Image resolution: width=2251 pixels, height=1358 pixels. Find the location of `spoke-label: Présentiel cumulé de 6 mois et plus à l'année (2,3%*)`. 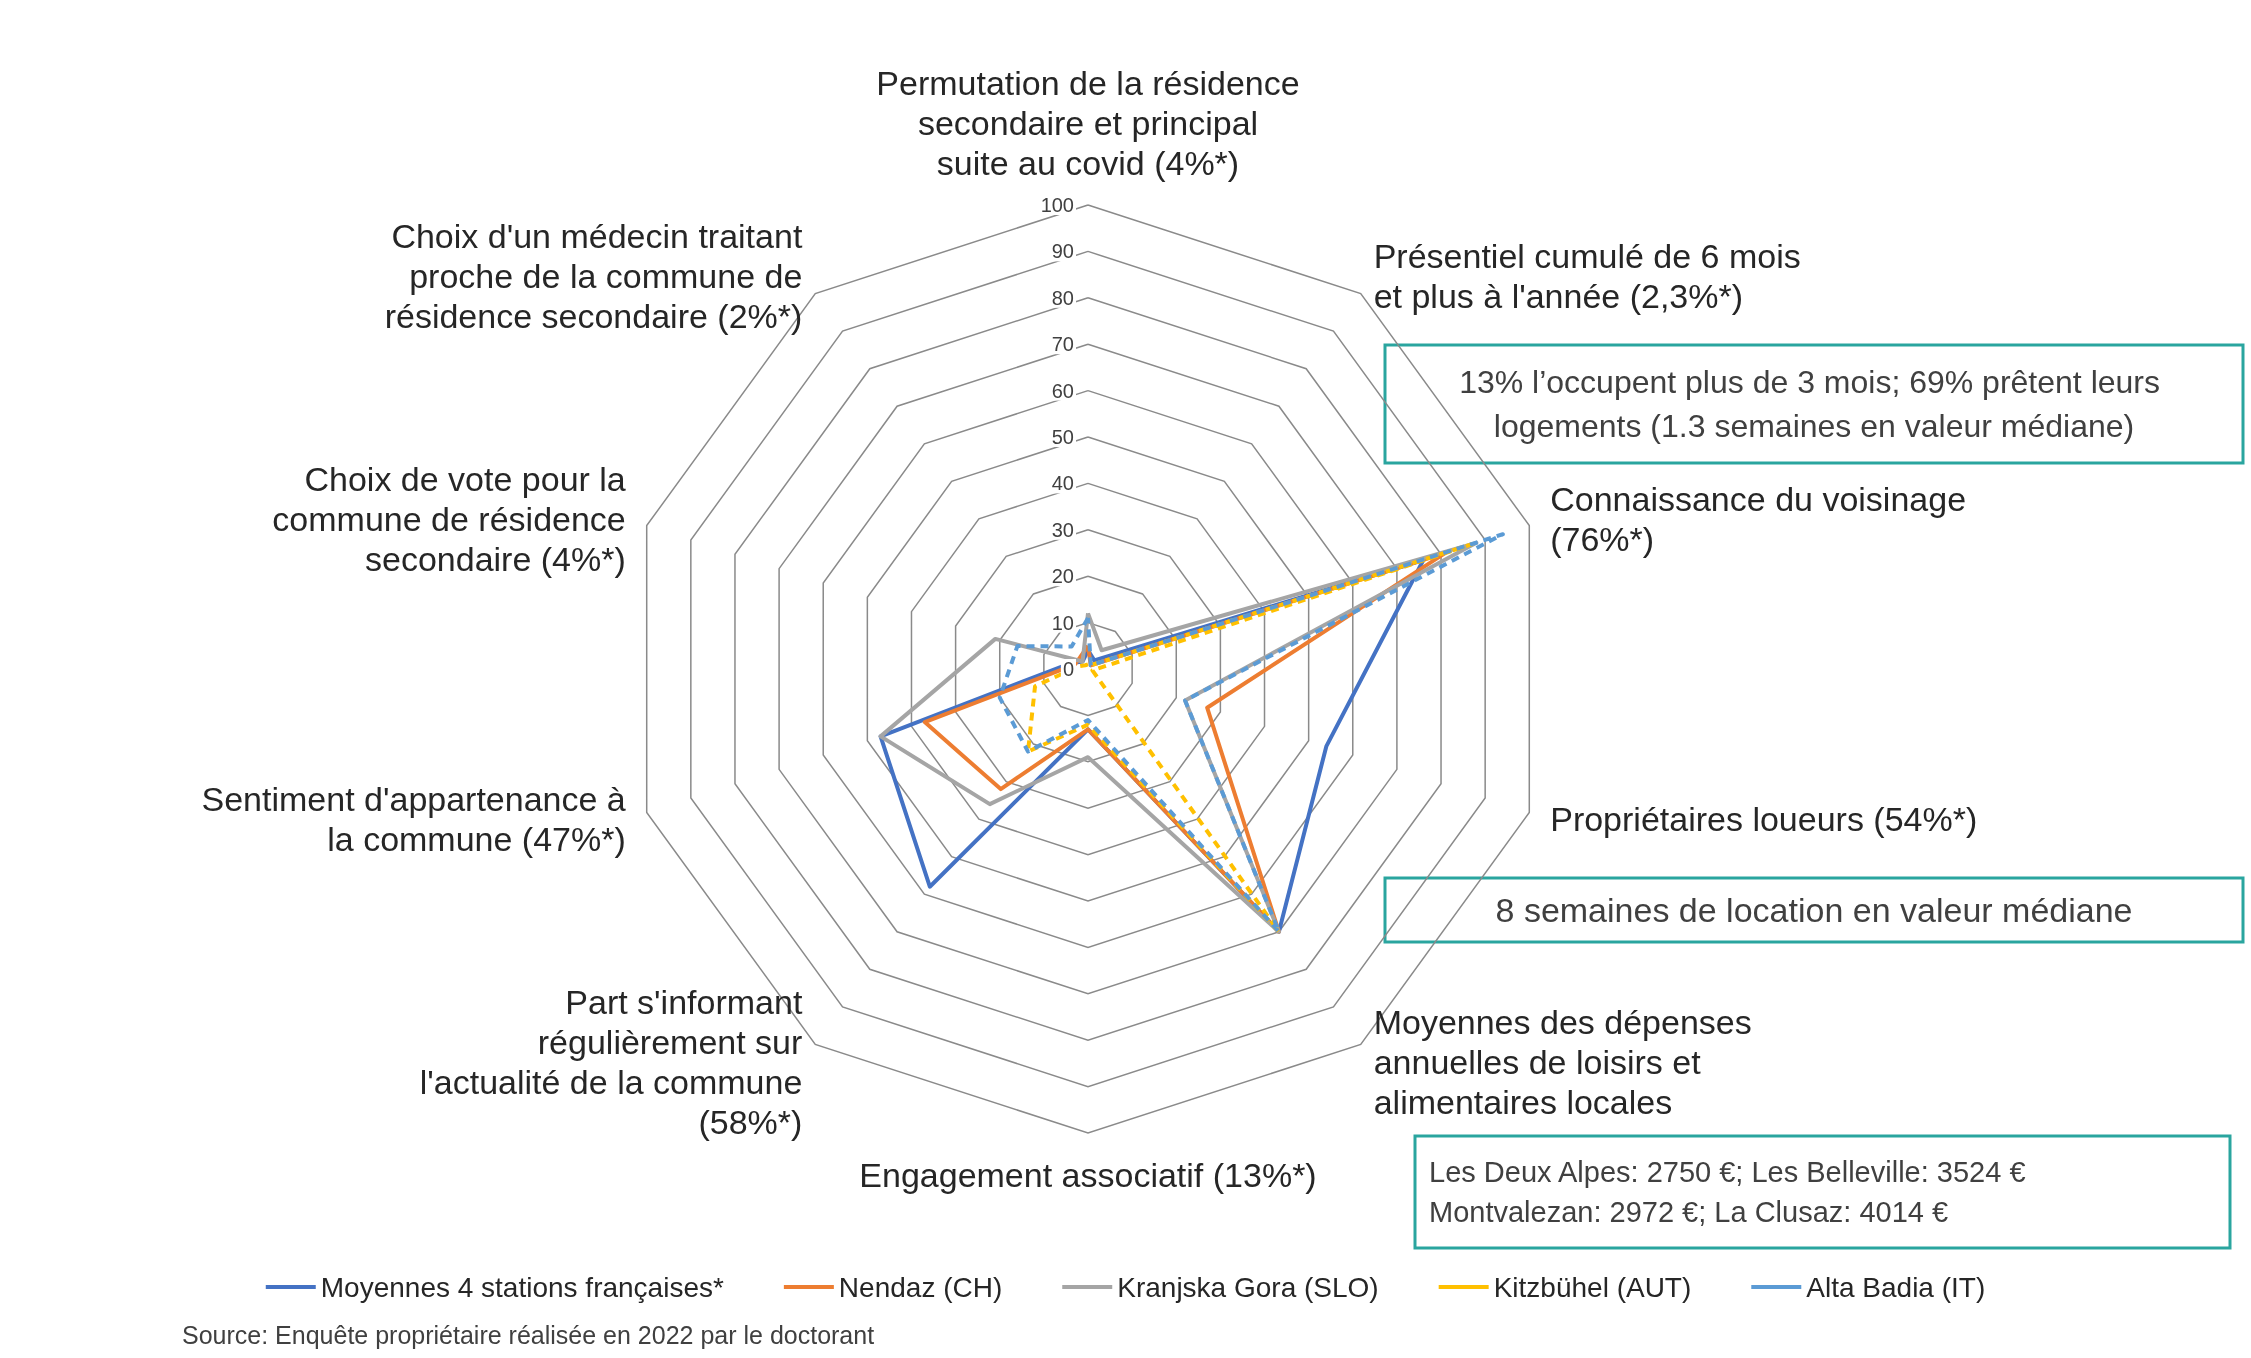

spoke-label: Présentiel cumulé de 6 mois et plus à l'année (2,3%*) is located at coordinates (1587, 275).